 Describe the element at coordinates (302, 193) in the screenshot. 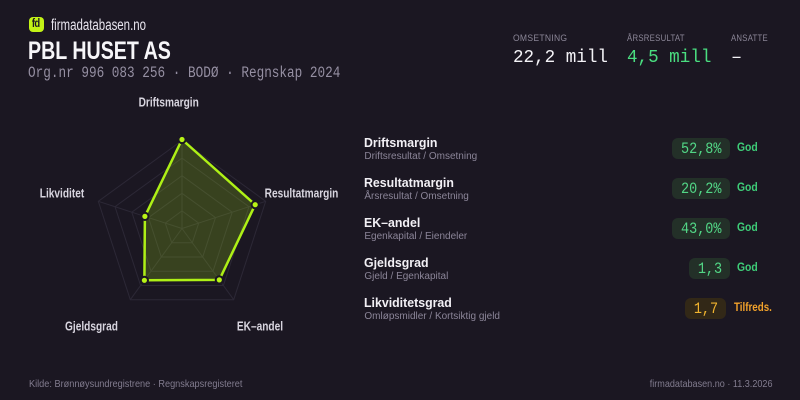

I see `svg-text: Resultatmargin` at that location.